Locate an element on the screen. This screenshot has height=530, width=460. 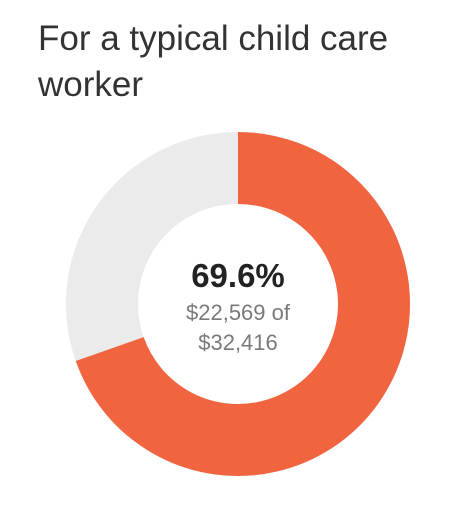
percent-label: 69.6% is located at coordinates (238, 275).